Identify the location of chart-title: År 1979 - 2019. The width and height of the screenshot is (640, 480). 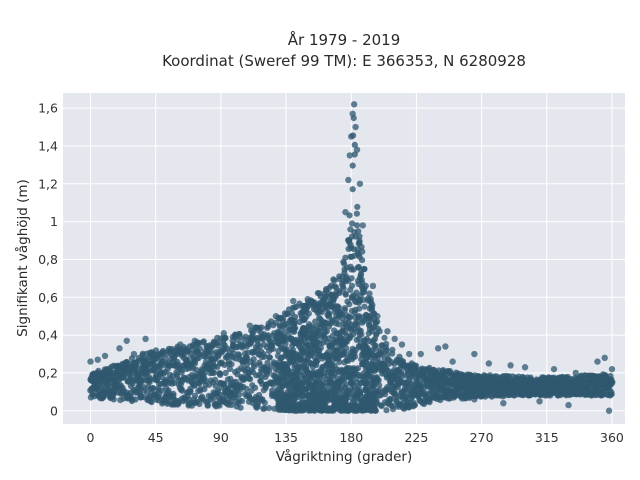
(344, 39).